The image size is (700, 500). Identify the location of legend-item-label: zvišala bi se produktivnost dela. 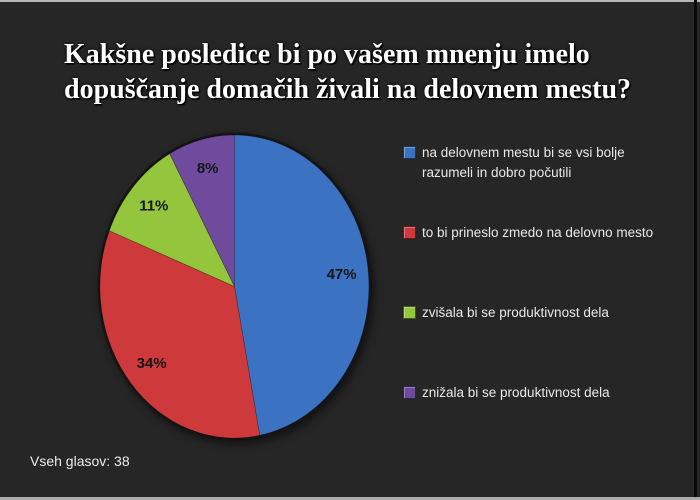
(515, 312).